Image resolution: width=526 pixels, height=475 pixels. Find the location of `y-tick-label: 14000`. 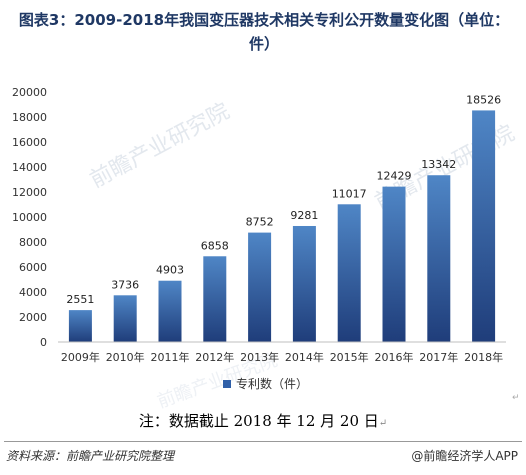

y-tick-label: 14000 is located at coordinates (29, 167).